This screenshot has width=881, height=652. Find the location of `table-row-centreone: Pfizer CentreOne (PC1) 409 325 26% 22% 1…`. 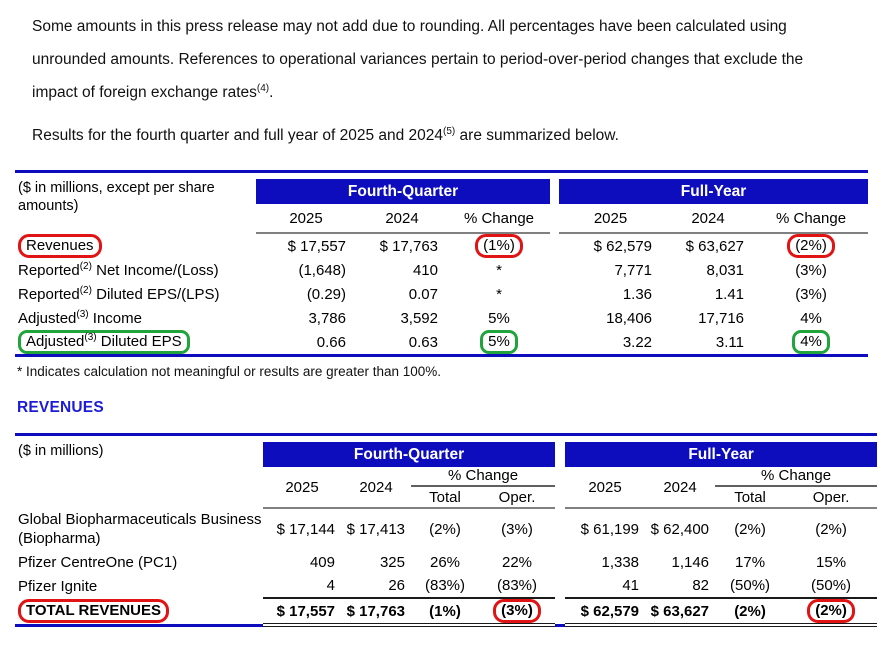

table-row-centreone: Pfizer CentreOne (PC1) 409 325 26% 22% 1… is located at coordinates (446, 562).